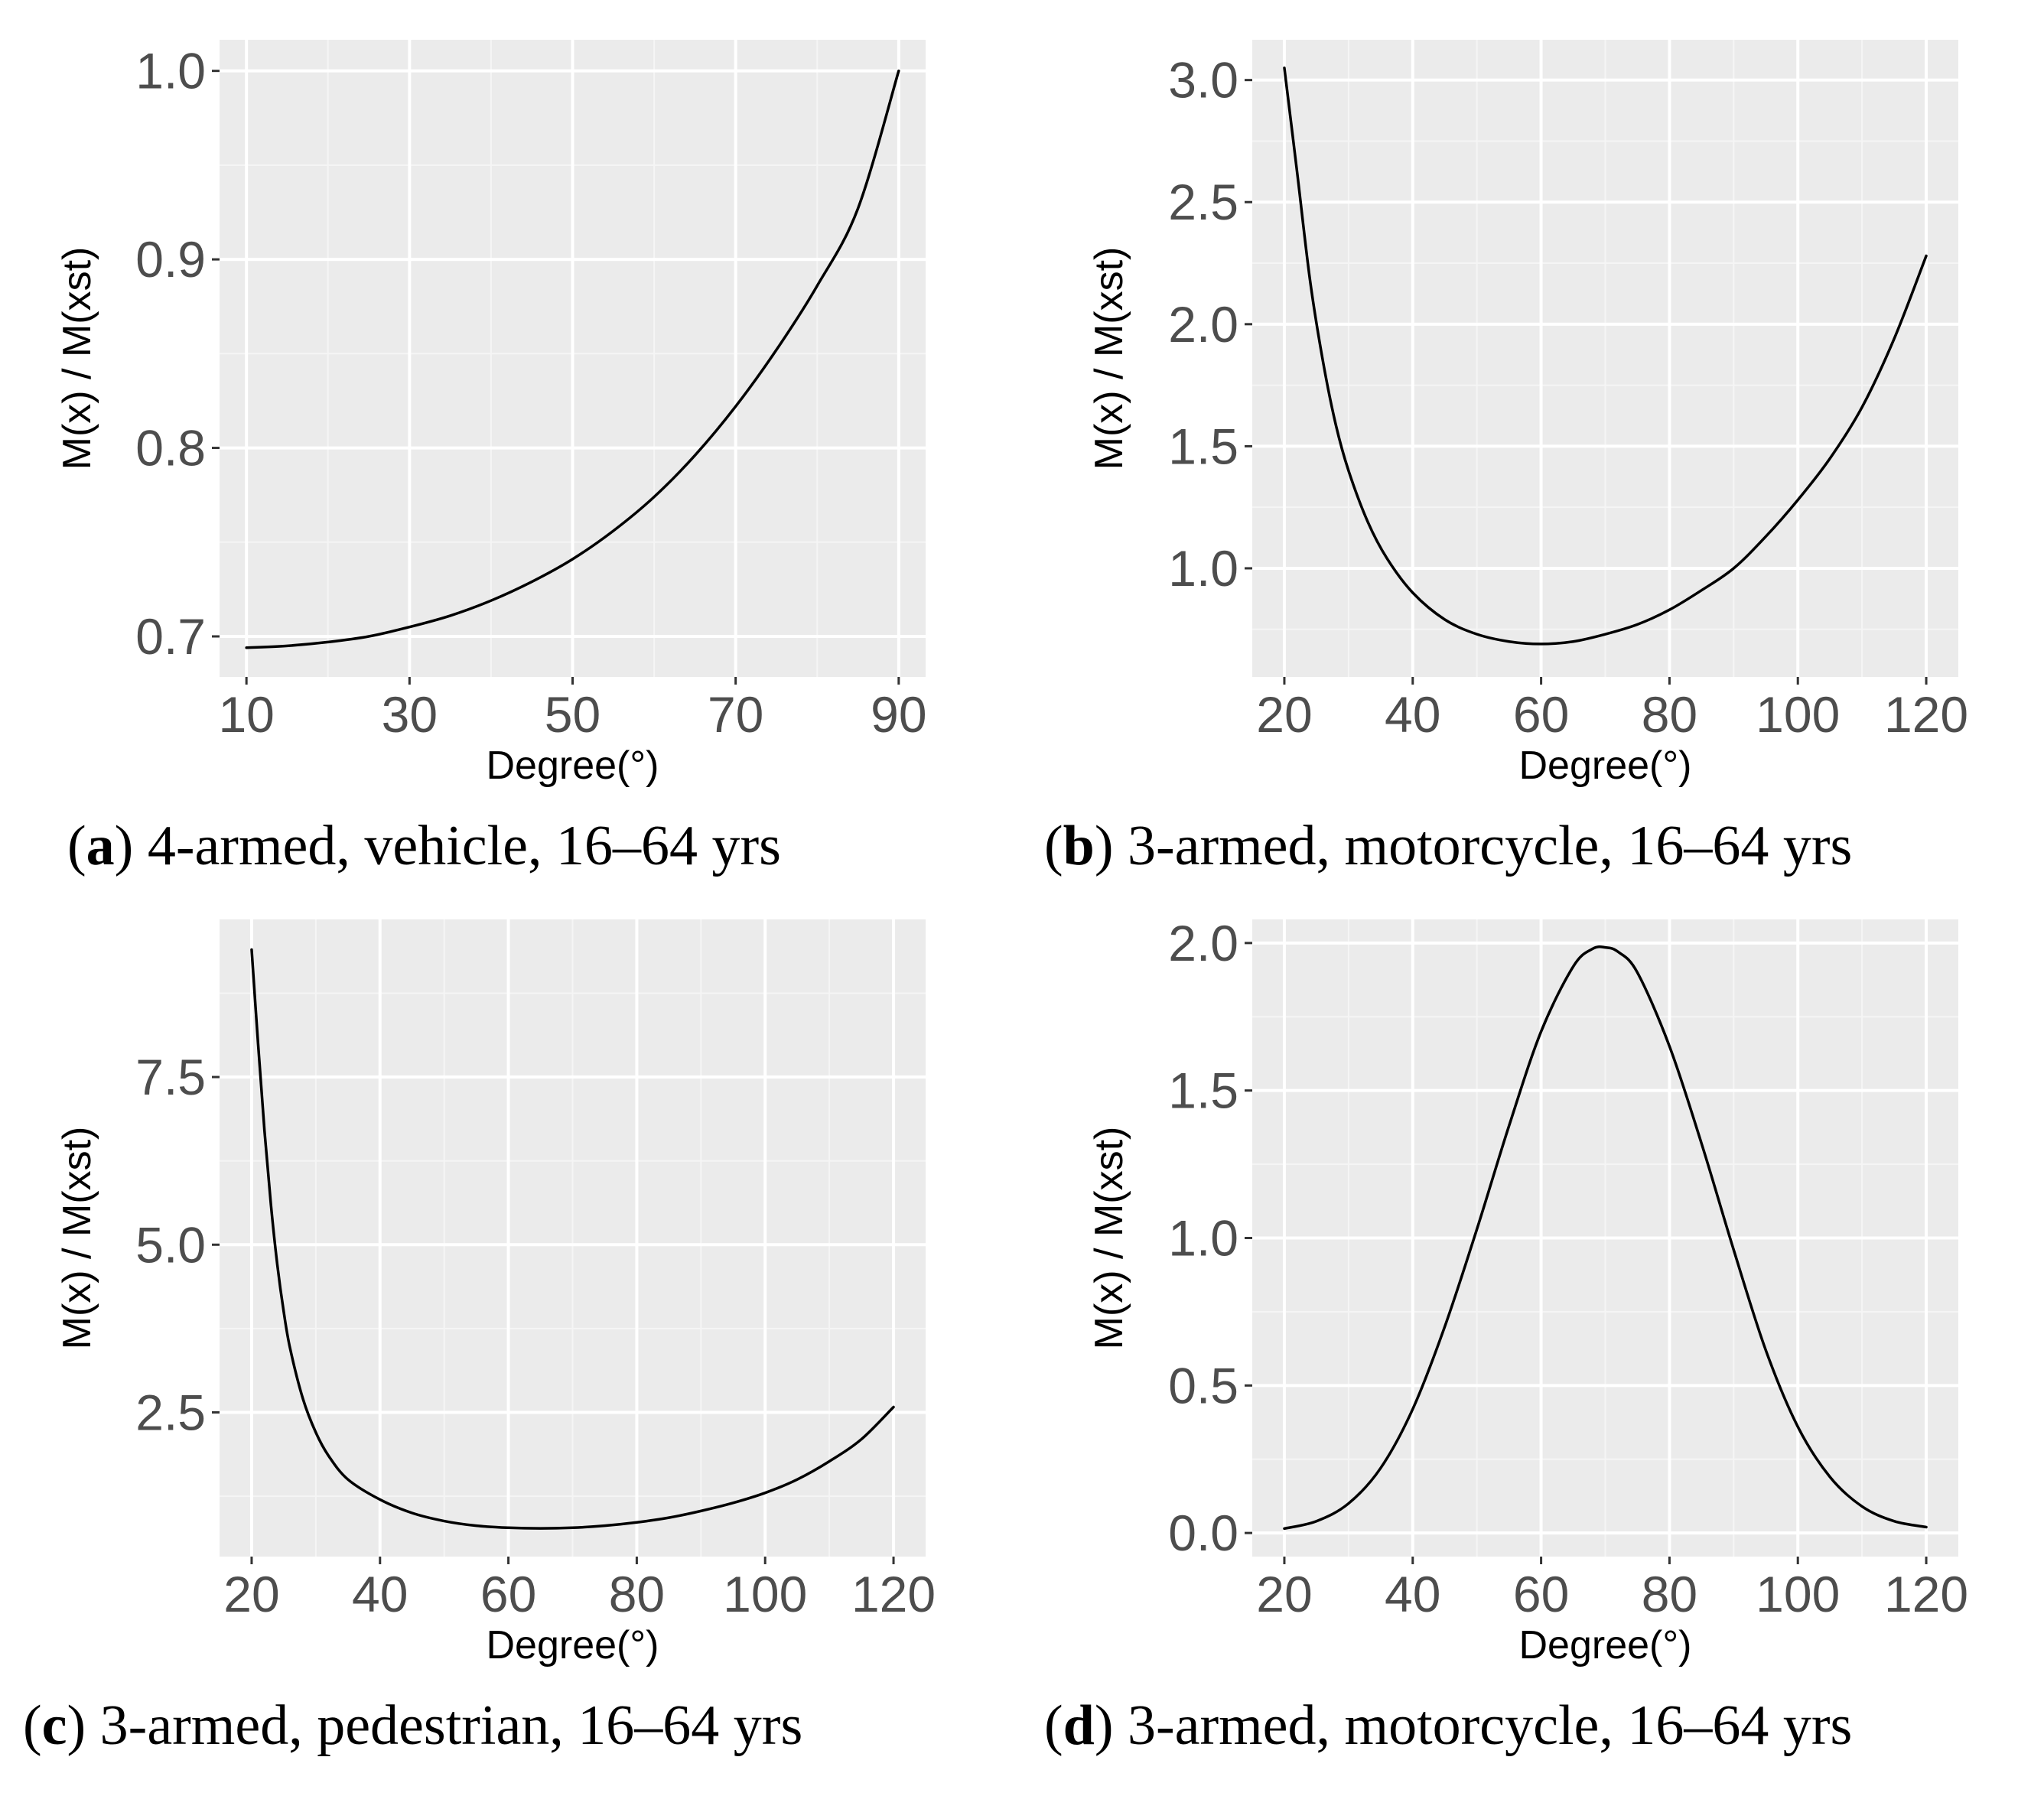 This screenshot has height=1796, width=2044. I want to click on y-tick-label: 0.0, so click(1203, 1533).